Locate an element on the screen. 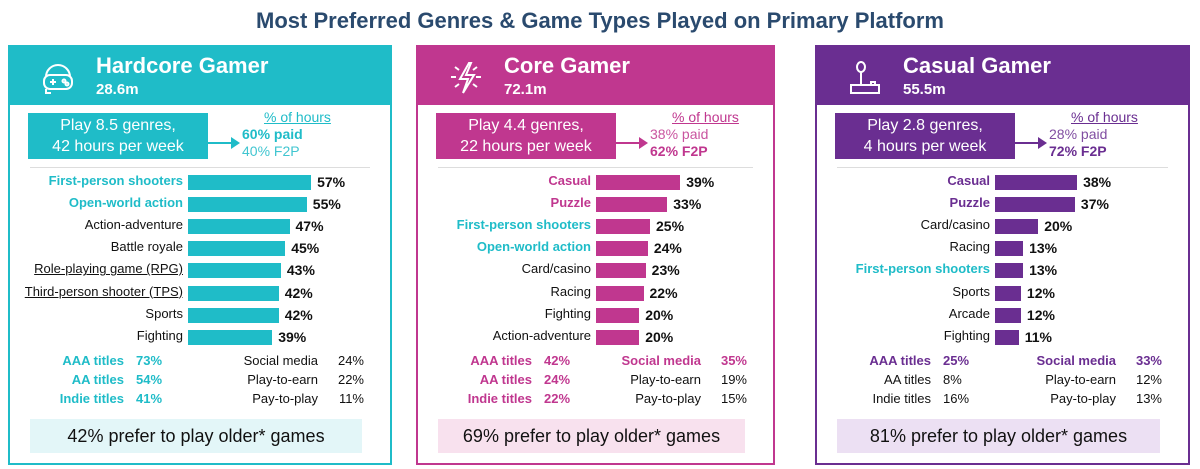  genre-label: Puzzle is located at coordinates (969, 203).